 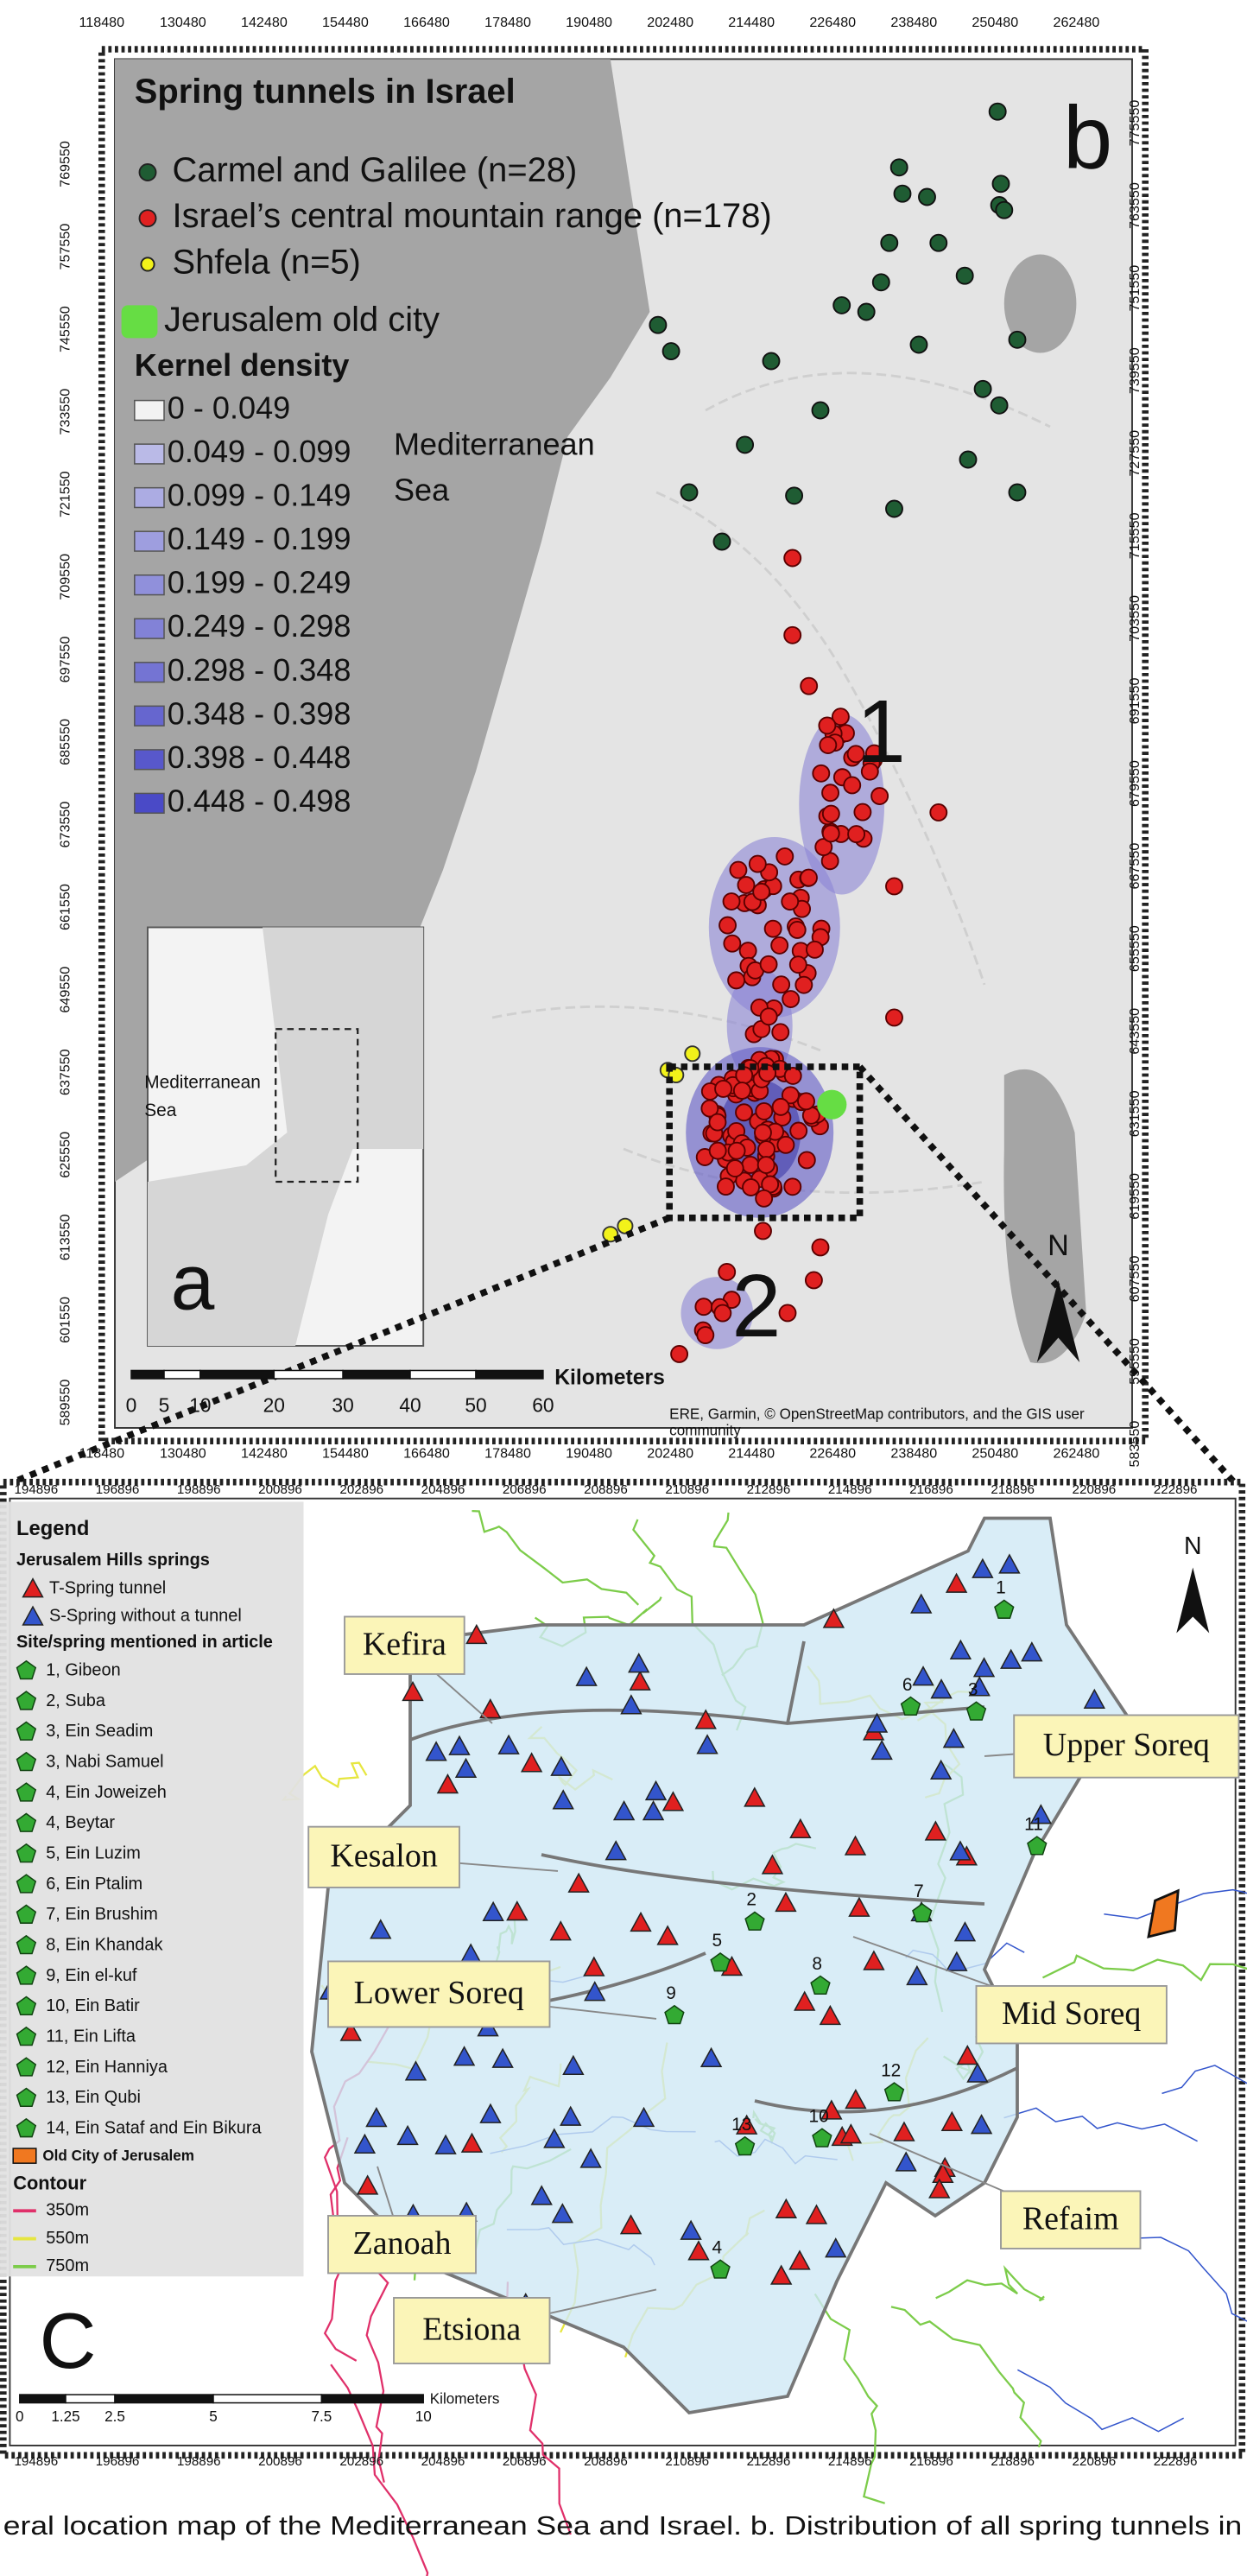 I want to click on y-tick-label: 601550, so click(x=65, y=1320).